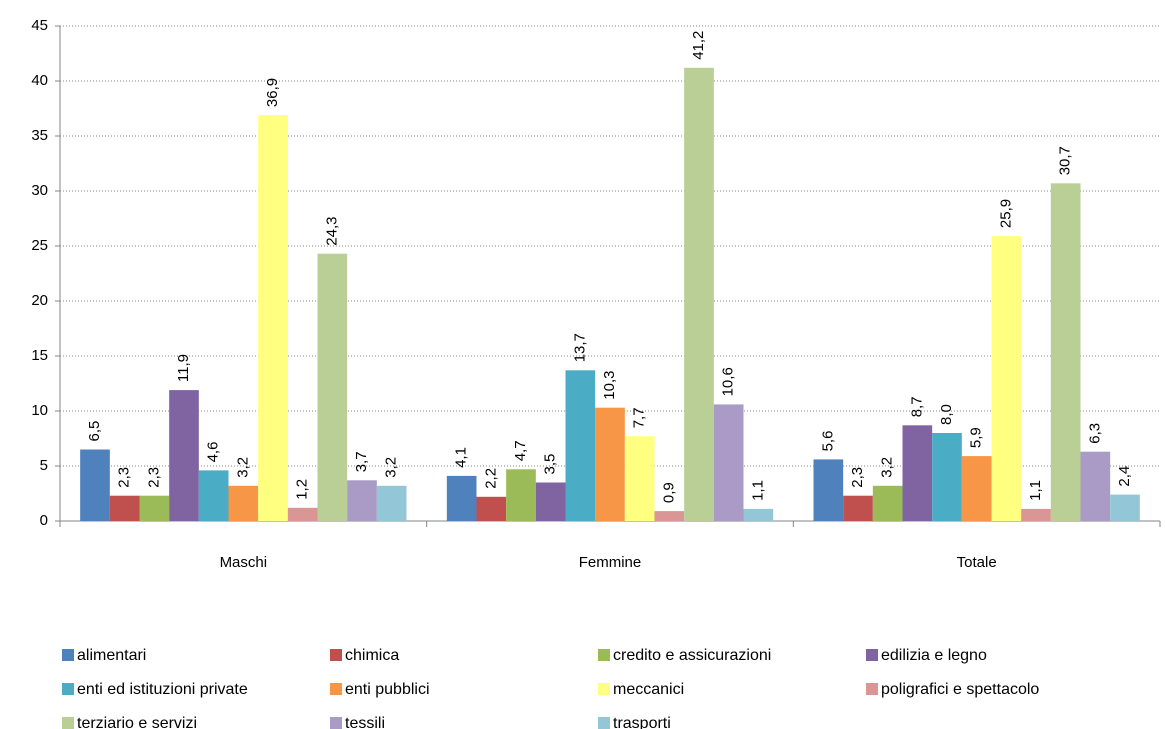 The image size is (1165, 729). Describe the element at coordinates (372, 655) in the screenshot. I see `legend-text: chimica` at that location.